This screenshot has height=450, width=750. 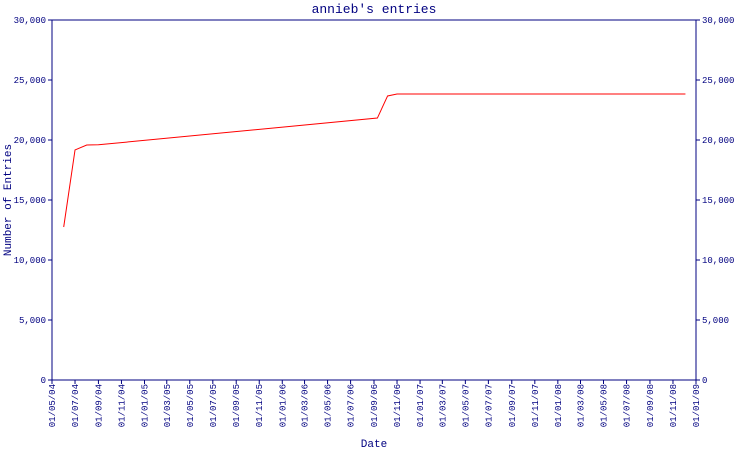 What do you see at coordinates (704, 381) in the screenshot?
I see `y2-tick-label: 0` at bounding box center [704, 381].